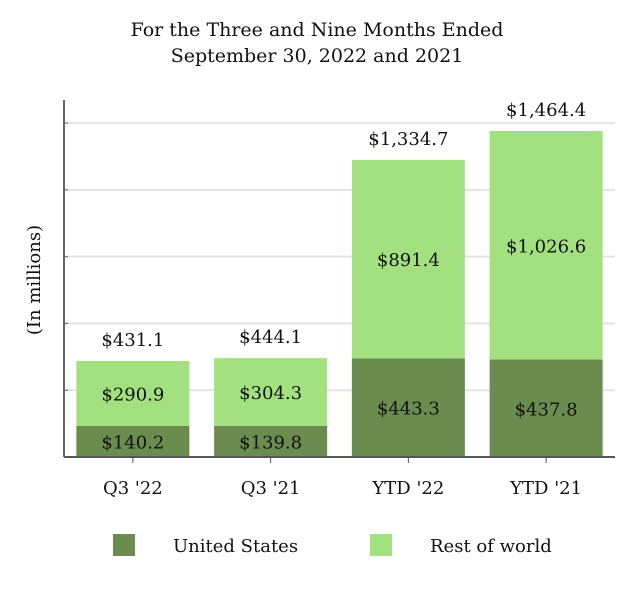 Image resolution: width=634 pixels, height=591 pixels. Describe the element at coordinates (34, 280) in the screenshot. I see `y-axis-label: (In millions)` at that location.